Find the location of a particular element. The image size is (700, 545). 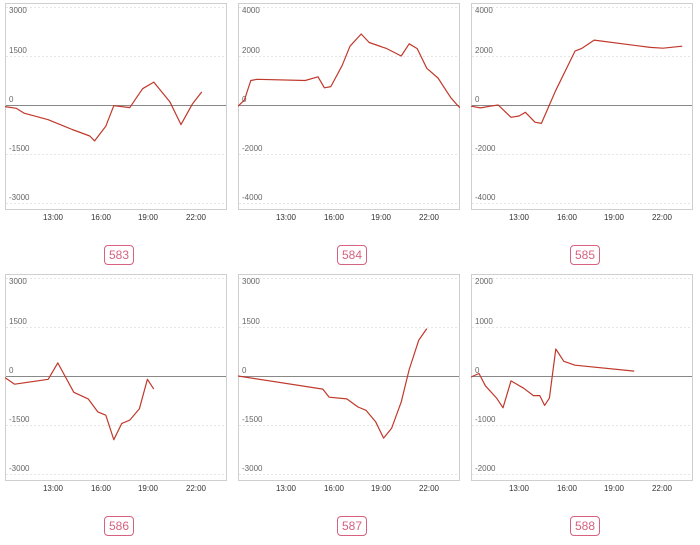

chart-id-badge: 588 is located at coordinates (585, 526).